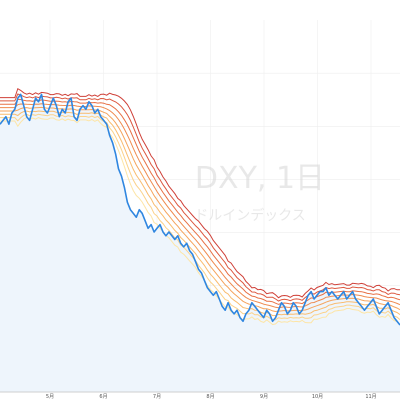  Describe the element at coordinates (264, 397) in the screenshot. I see `x-tick-label: 9月` at that location.